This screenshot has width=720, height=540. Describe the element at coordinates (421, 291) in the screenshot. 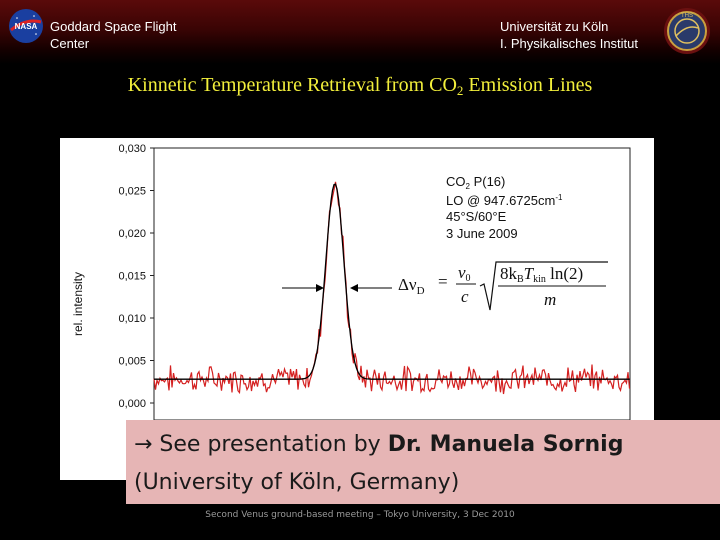

I see `formula-lhs-sub: D` at that location.